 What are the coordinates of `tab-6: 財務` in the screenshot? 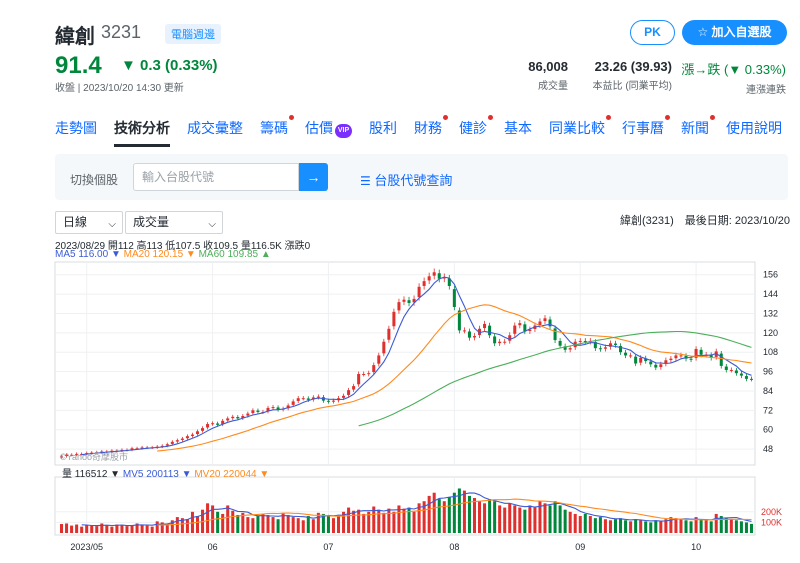 It's located at (431, 126).